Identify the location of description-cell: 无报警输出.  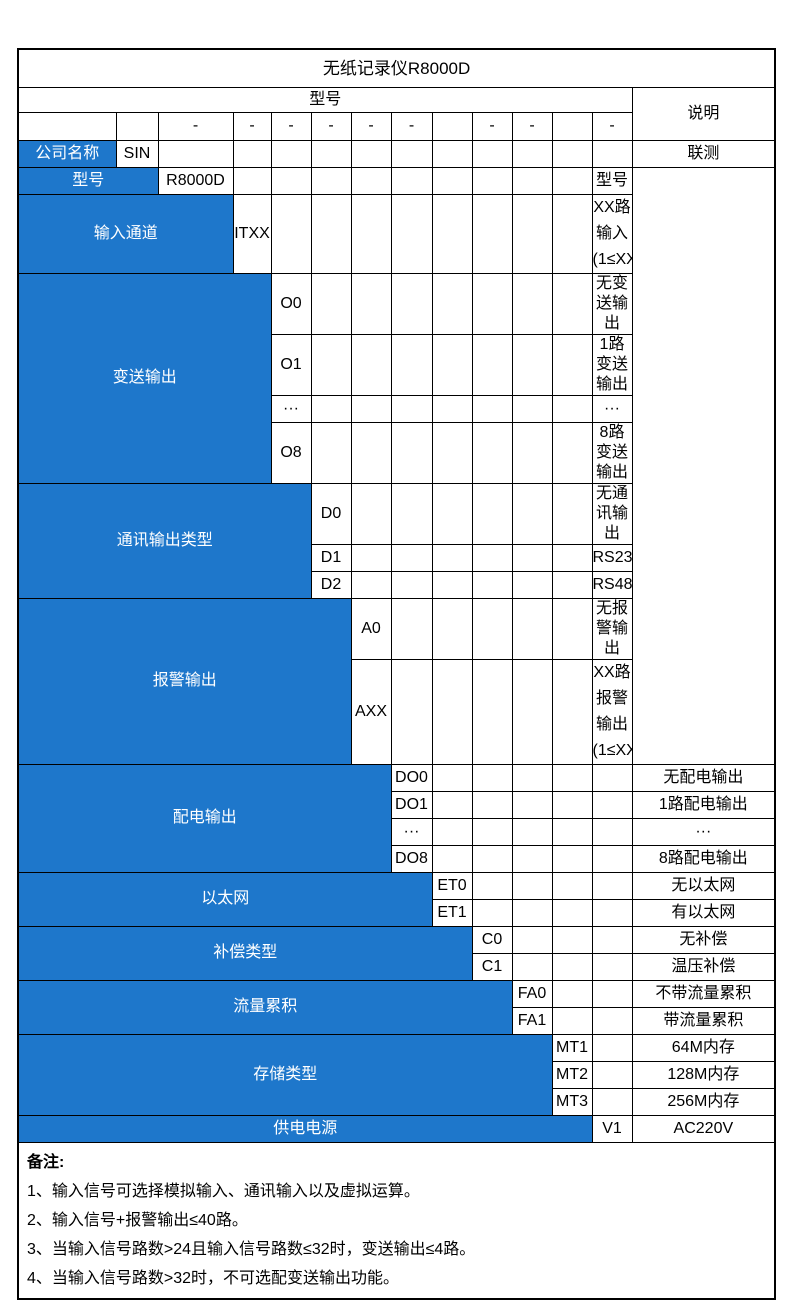
(612, 628).